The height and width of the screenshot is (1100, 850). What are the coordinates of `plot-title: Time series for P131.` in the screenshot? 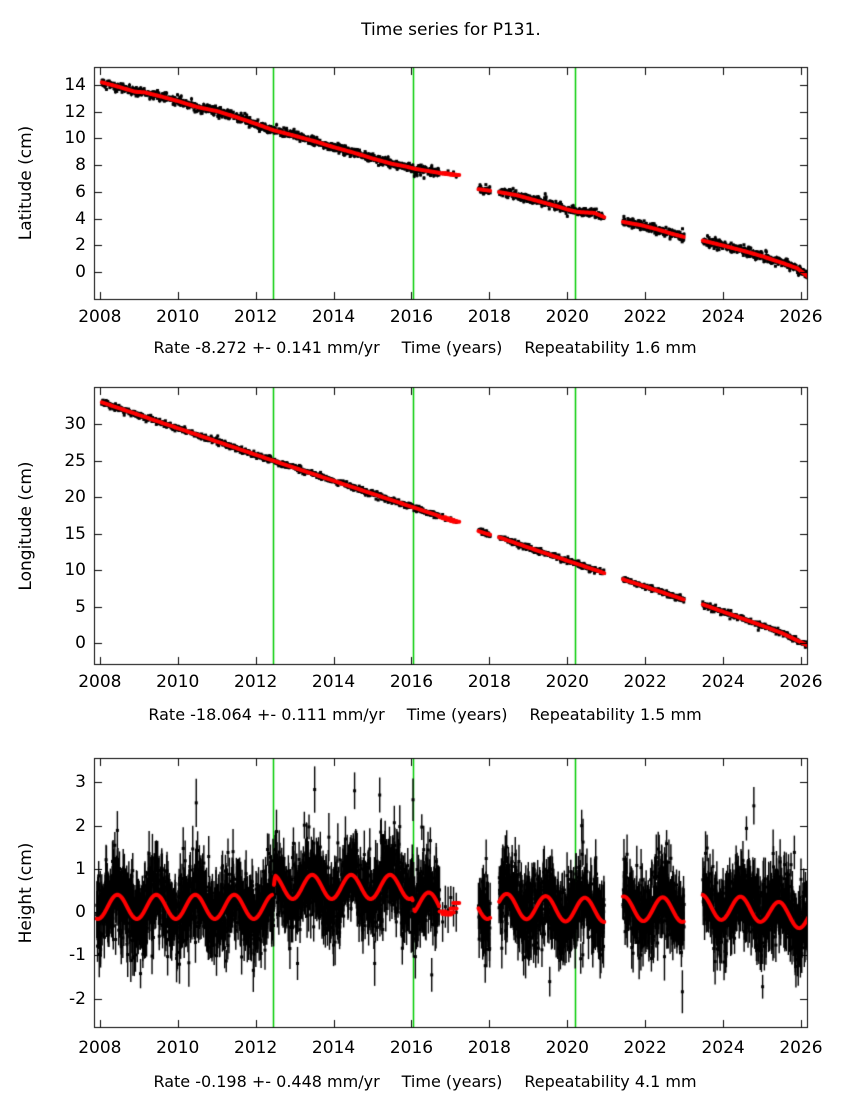 It's located at (451, 30).